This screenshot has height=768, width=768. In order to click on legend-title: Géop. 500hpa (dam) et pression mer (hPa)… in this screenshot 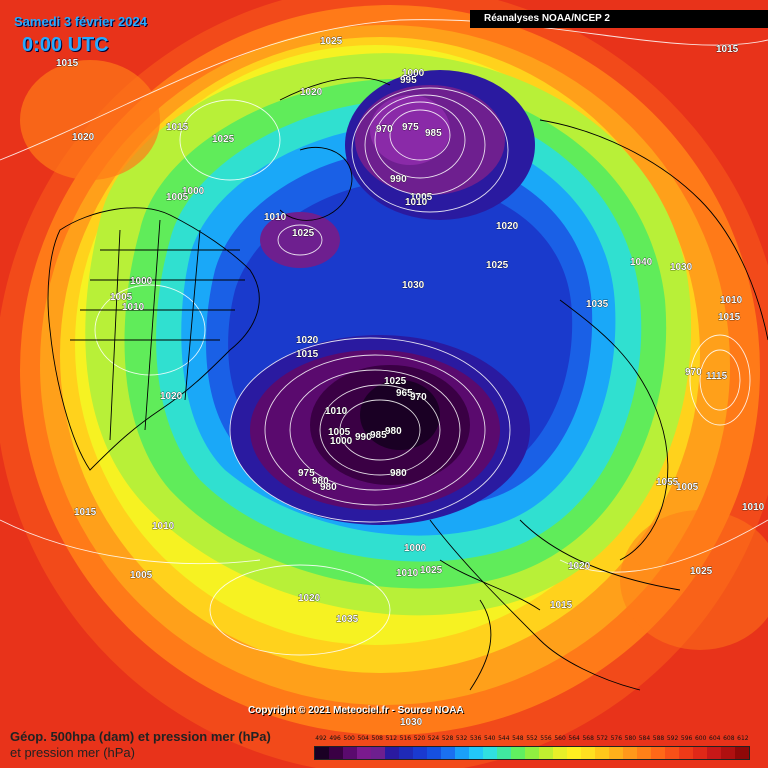, I will do `click(140, 745)`.